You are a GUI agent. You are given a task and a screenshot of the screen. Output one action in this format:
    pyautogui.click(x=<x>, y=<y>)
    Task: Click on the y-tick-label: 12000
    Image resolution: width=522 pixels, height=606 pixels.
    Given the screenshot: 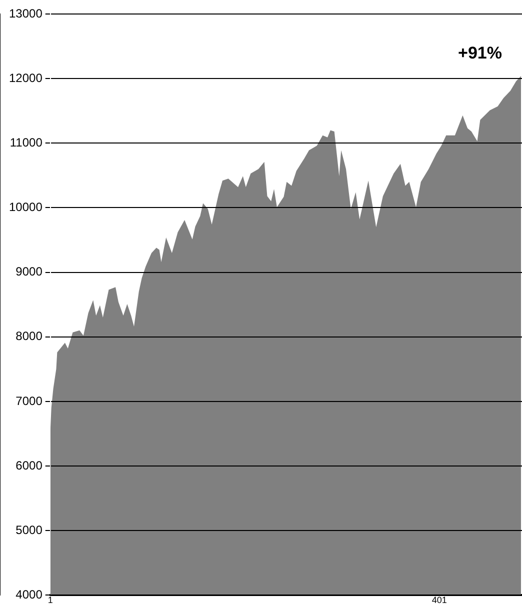 What is the action you would take?
    pyautogui.click(x=25, y=77)
    